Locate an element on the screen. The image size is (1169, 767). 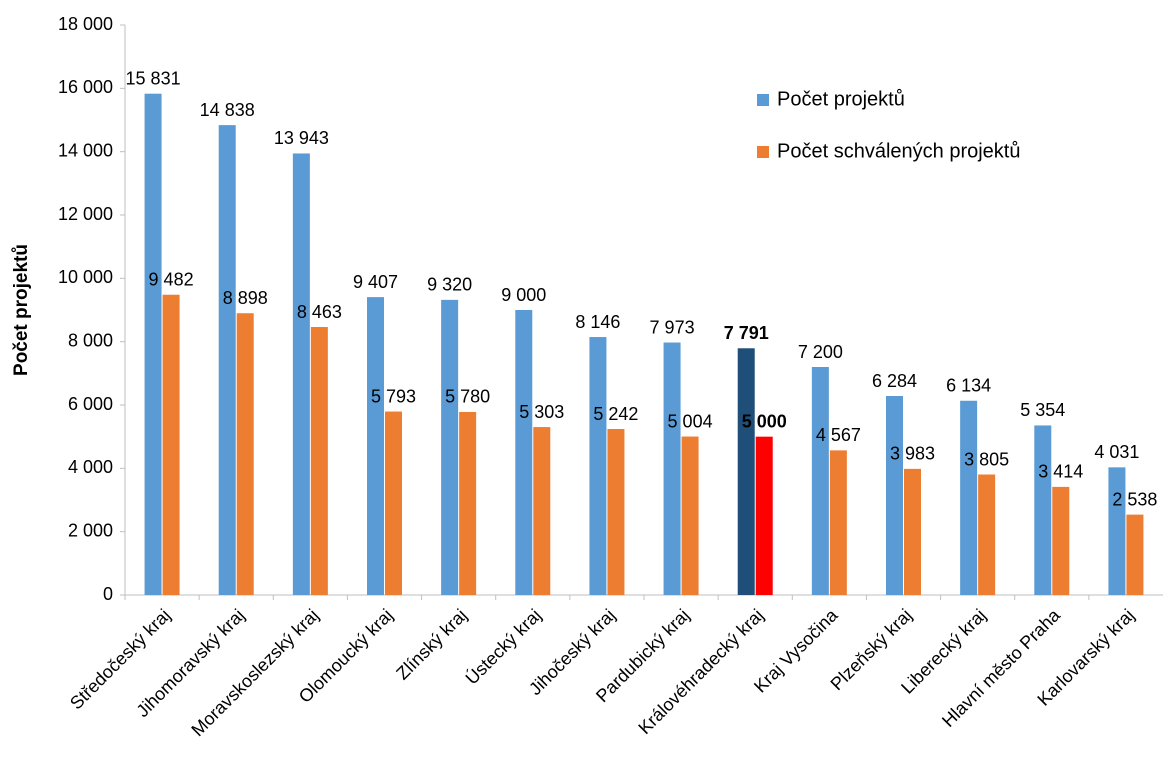
x-tick-label: Zlínský kraj is located at coordinates (431, 644).